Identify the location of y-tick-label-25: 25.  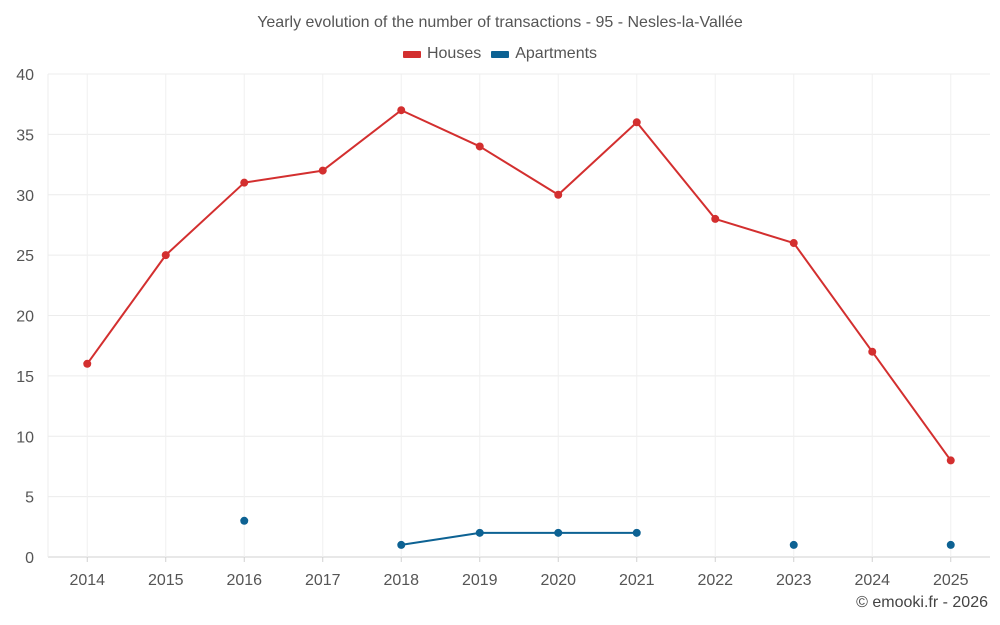
(25, 256).